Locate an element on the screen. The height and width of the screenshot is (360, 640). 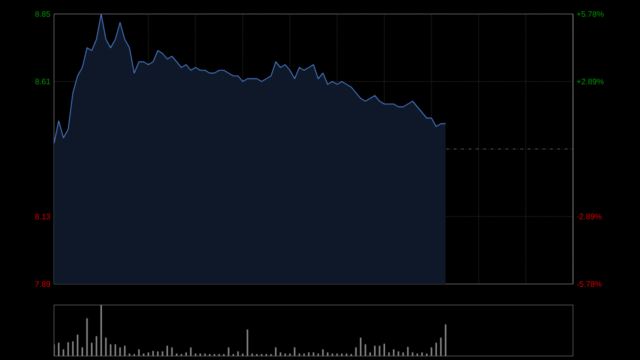
y2-tick-label: -5.78% is located at coordinates (589, 284).